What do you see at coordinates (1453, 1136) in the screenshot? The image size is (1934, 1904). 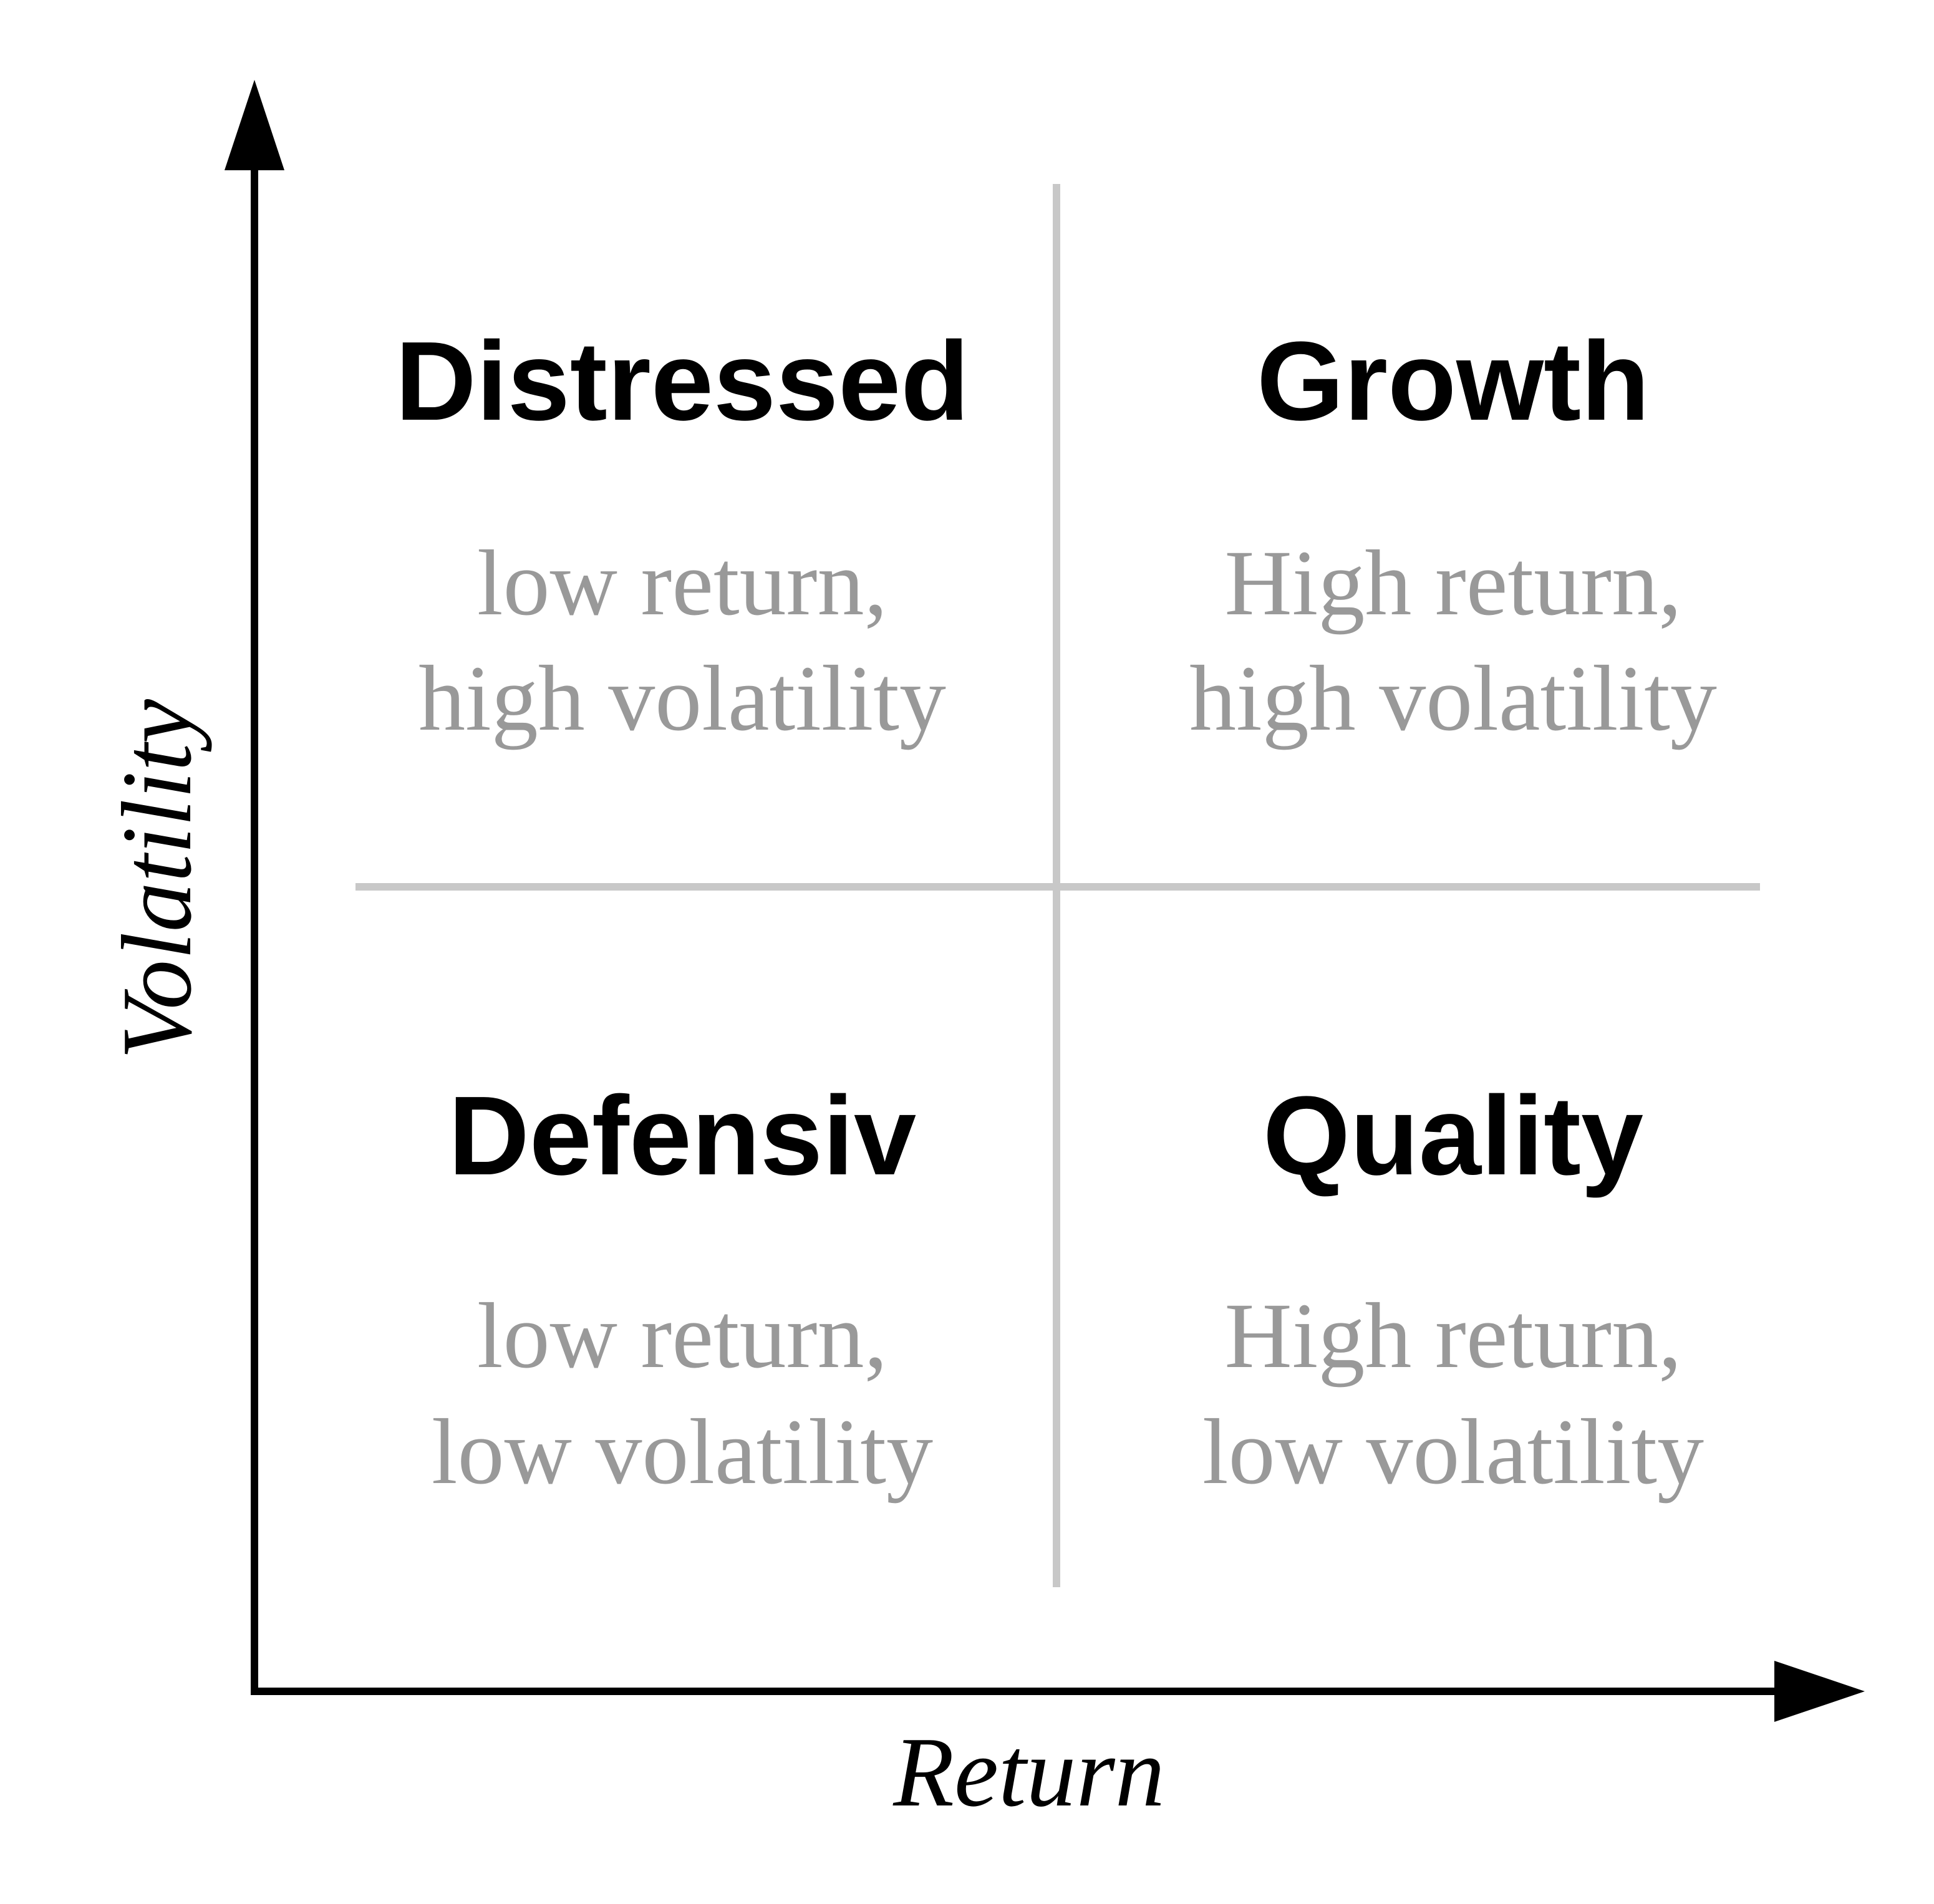 I see `quadrant-title-bottom-right: Quality` at bounding box center [1453, 1136].